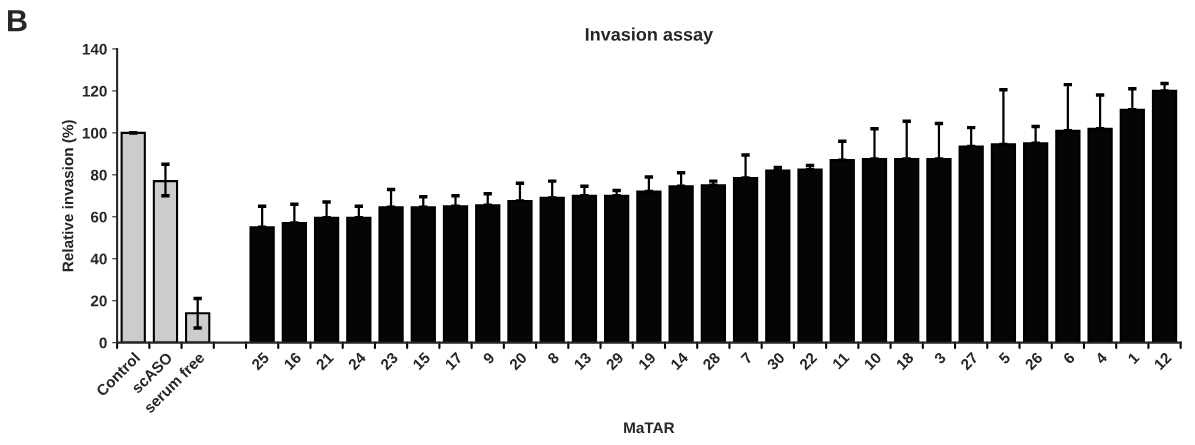 The width and height of the screenshot is (1195, 445). I want to click on y-tick-label: 140, so click(94, 49).